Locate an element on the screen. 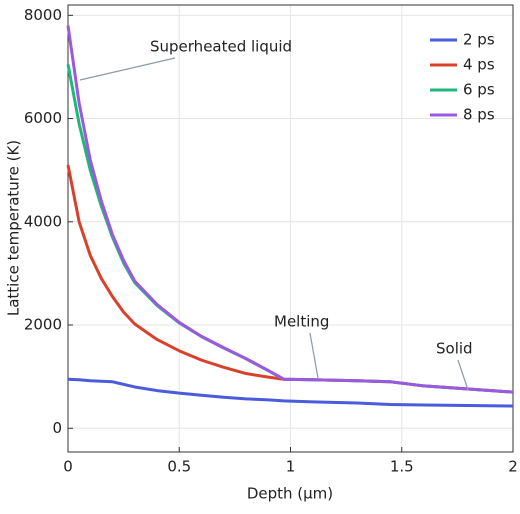  annotation: Superheated liquid is located at coordinates (221, 47).